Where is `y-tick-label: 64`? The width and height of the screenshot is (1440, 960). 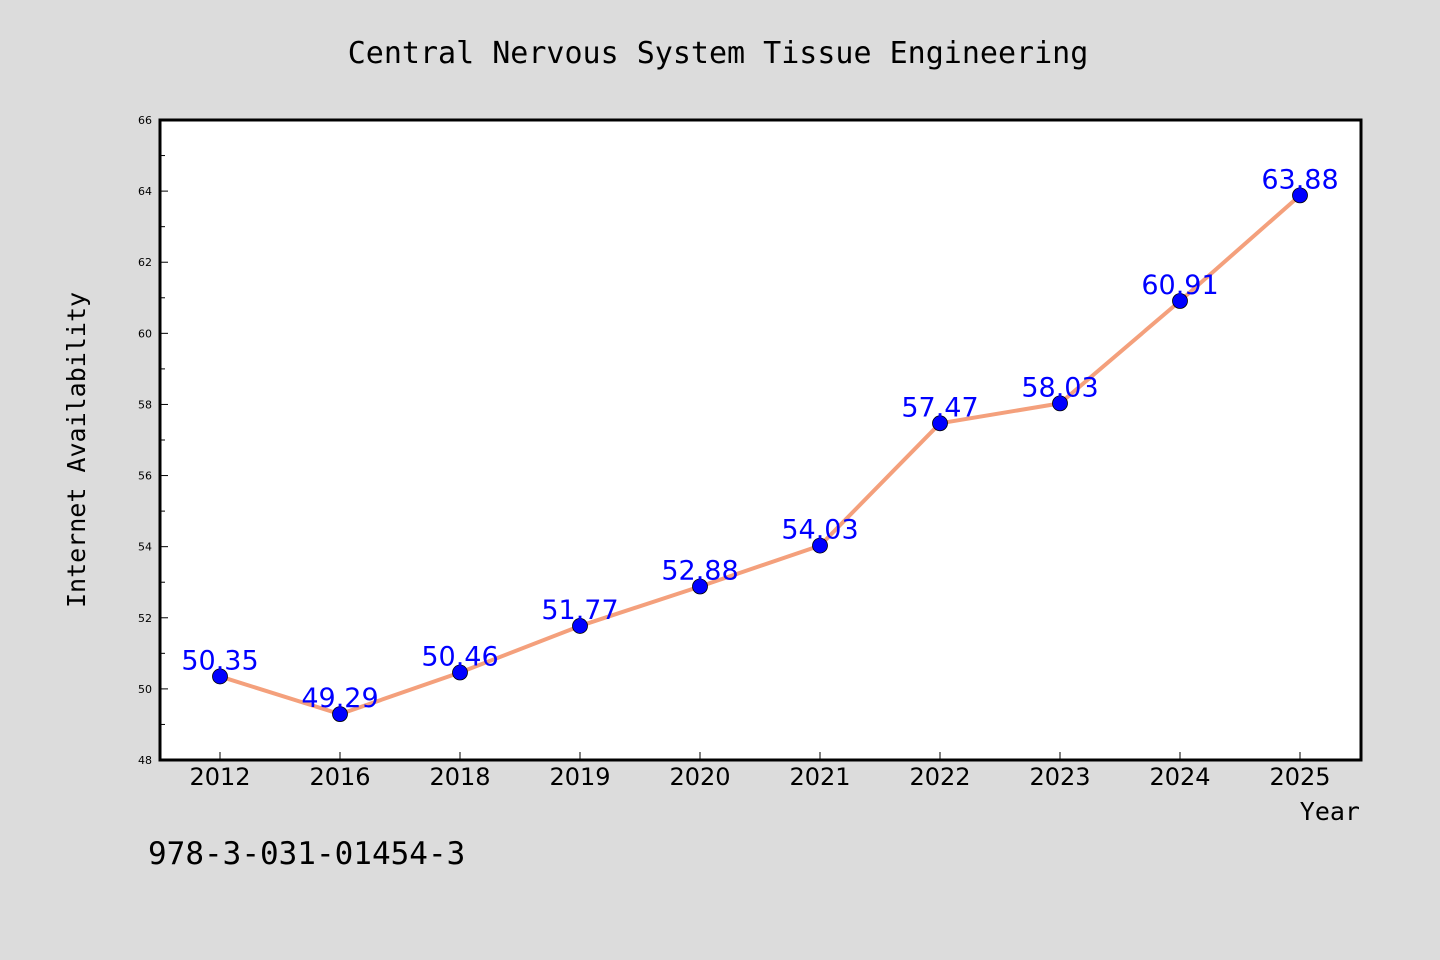
y-tick-label: 64 is located at coordinates (145, 191).